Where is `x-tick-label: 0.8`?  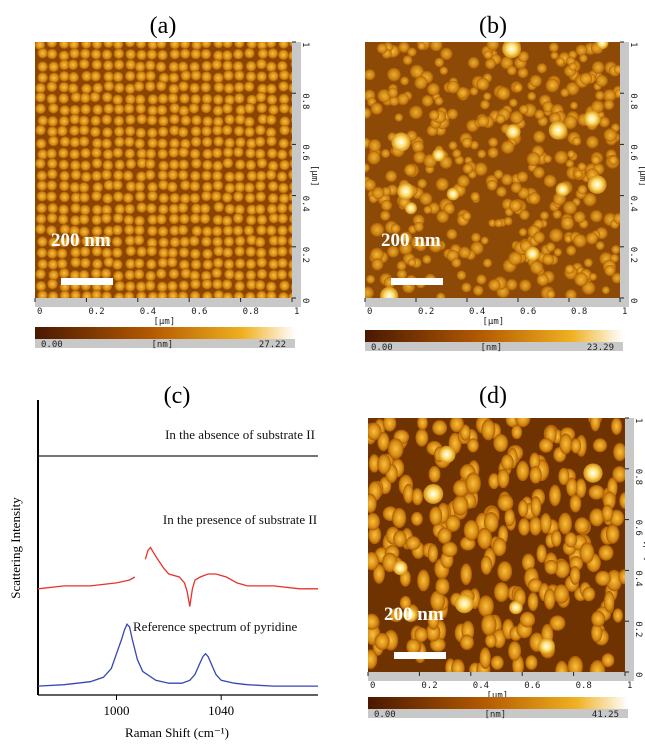
x-tick-label: 0.8 is located at coordinates (579, 312).